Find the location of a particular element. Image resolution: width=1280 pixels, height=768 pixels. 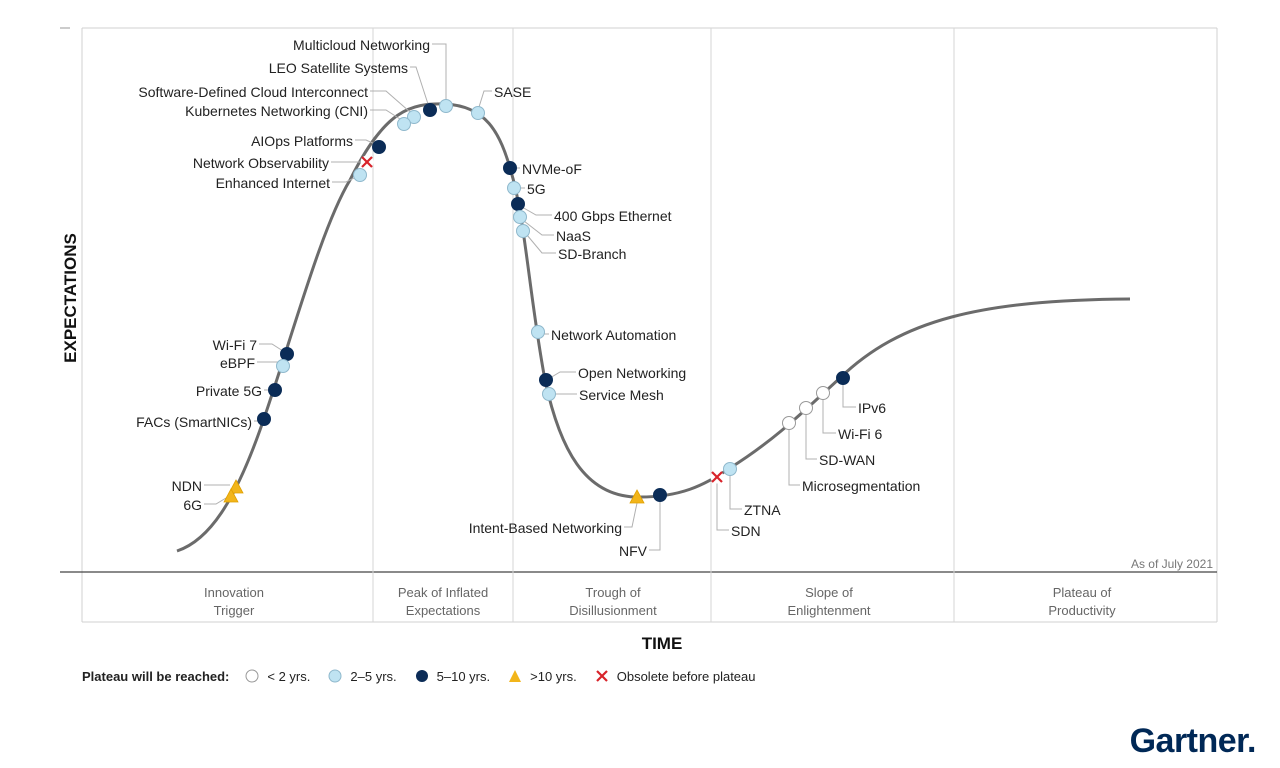

legend-label: Obsolete before plateau is located at coordinates (686, 676).